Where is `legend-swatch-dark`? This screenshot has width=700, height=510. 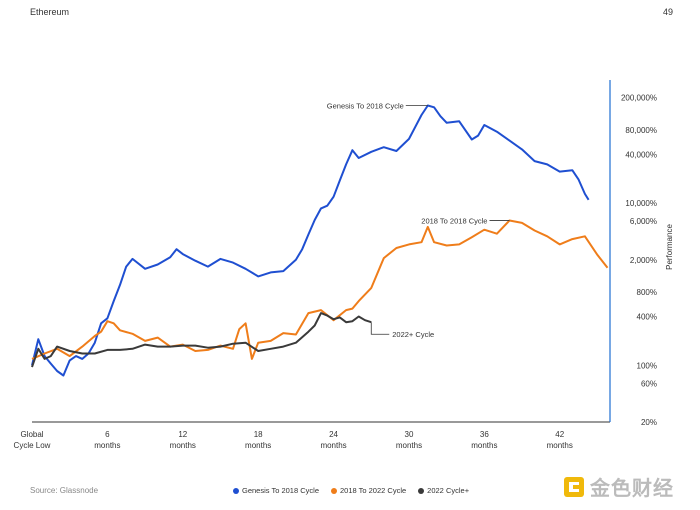
legend-swatch-dark is located at coordinates (421, 490).